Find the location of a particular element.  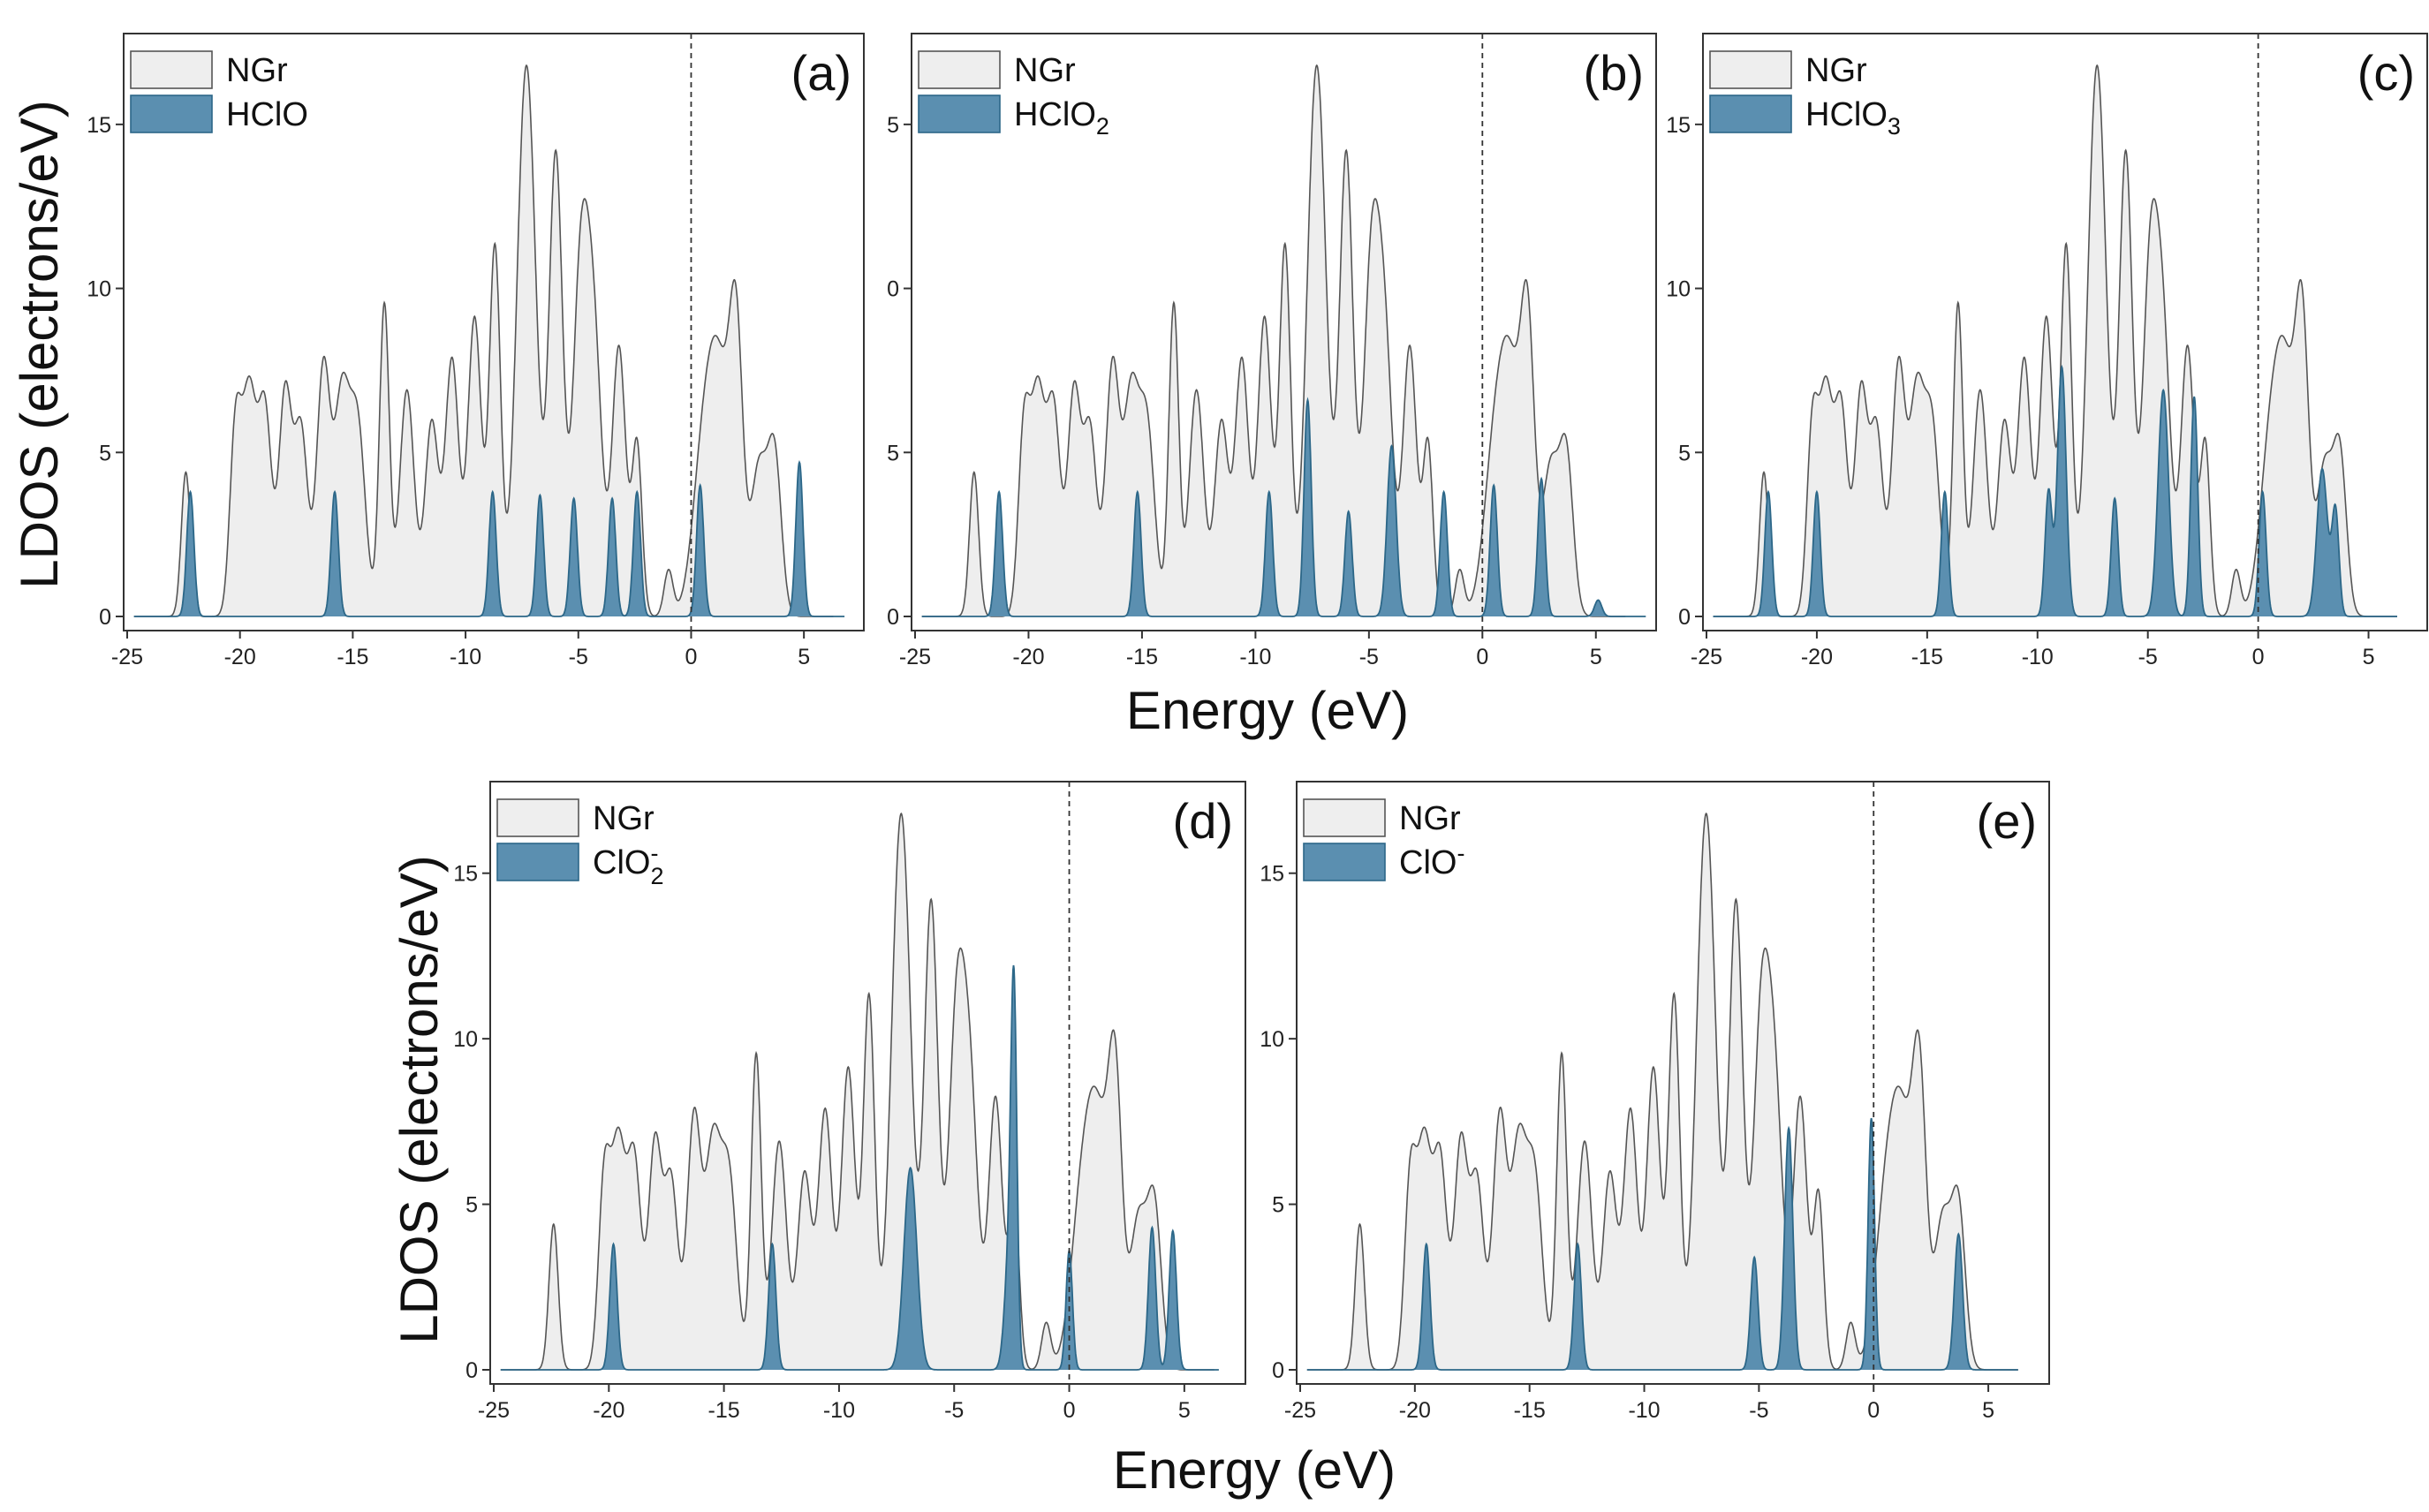

legend-swatch-adsorbate-a is located at coordinates (171, 114).